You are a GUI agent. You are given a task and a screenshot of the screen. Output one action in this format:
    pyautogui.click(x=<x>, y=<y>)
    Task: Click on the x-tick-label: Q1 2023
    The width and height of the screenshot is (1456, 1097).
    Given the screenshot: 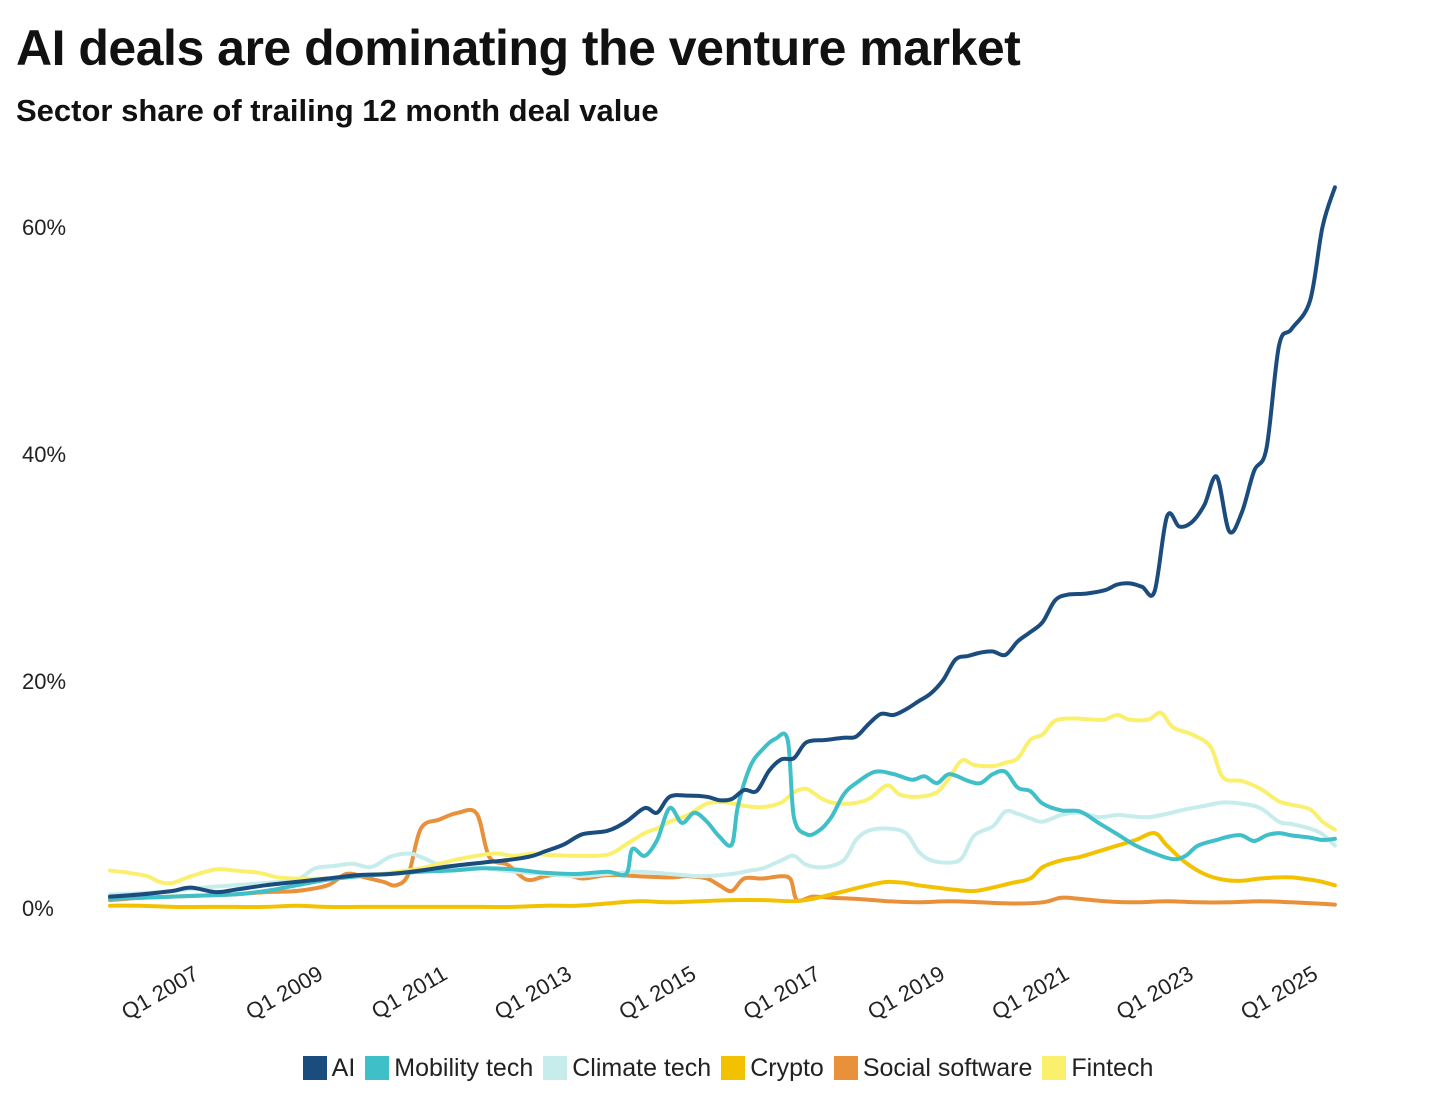 What is the action you would take?
    pyautogui.click(x=1155, y=993)
    